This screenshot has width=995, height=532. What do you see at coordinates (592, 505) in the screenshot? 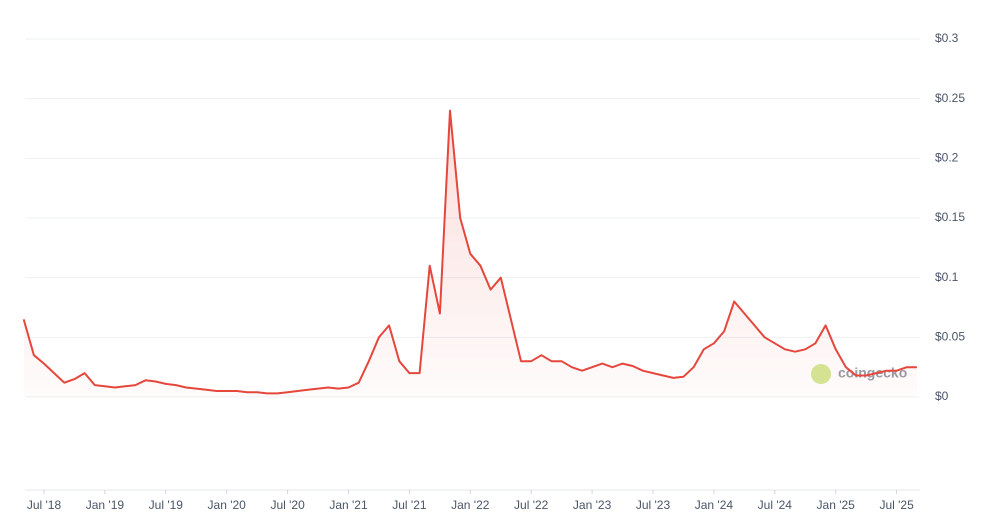
I see `x-tick-label: Jan '23` at bounding box center [592, 505].